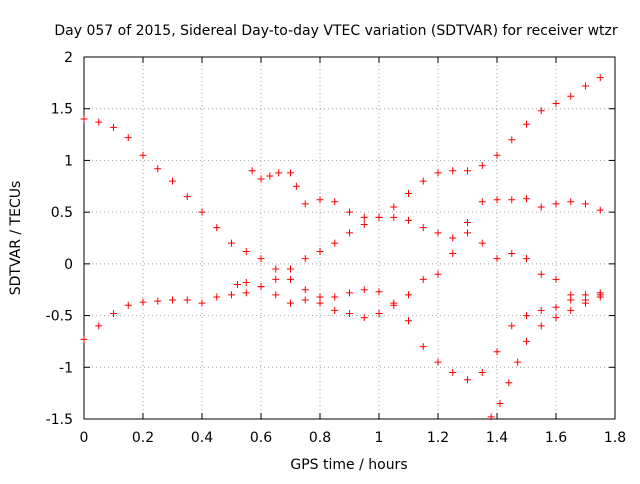 This screenshot has width=640, height=484. Describe the element at coordinates (143, 438) in the screenshot. I see `x-tick-label: 0.2` at that location.